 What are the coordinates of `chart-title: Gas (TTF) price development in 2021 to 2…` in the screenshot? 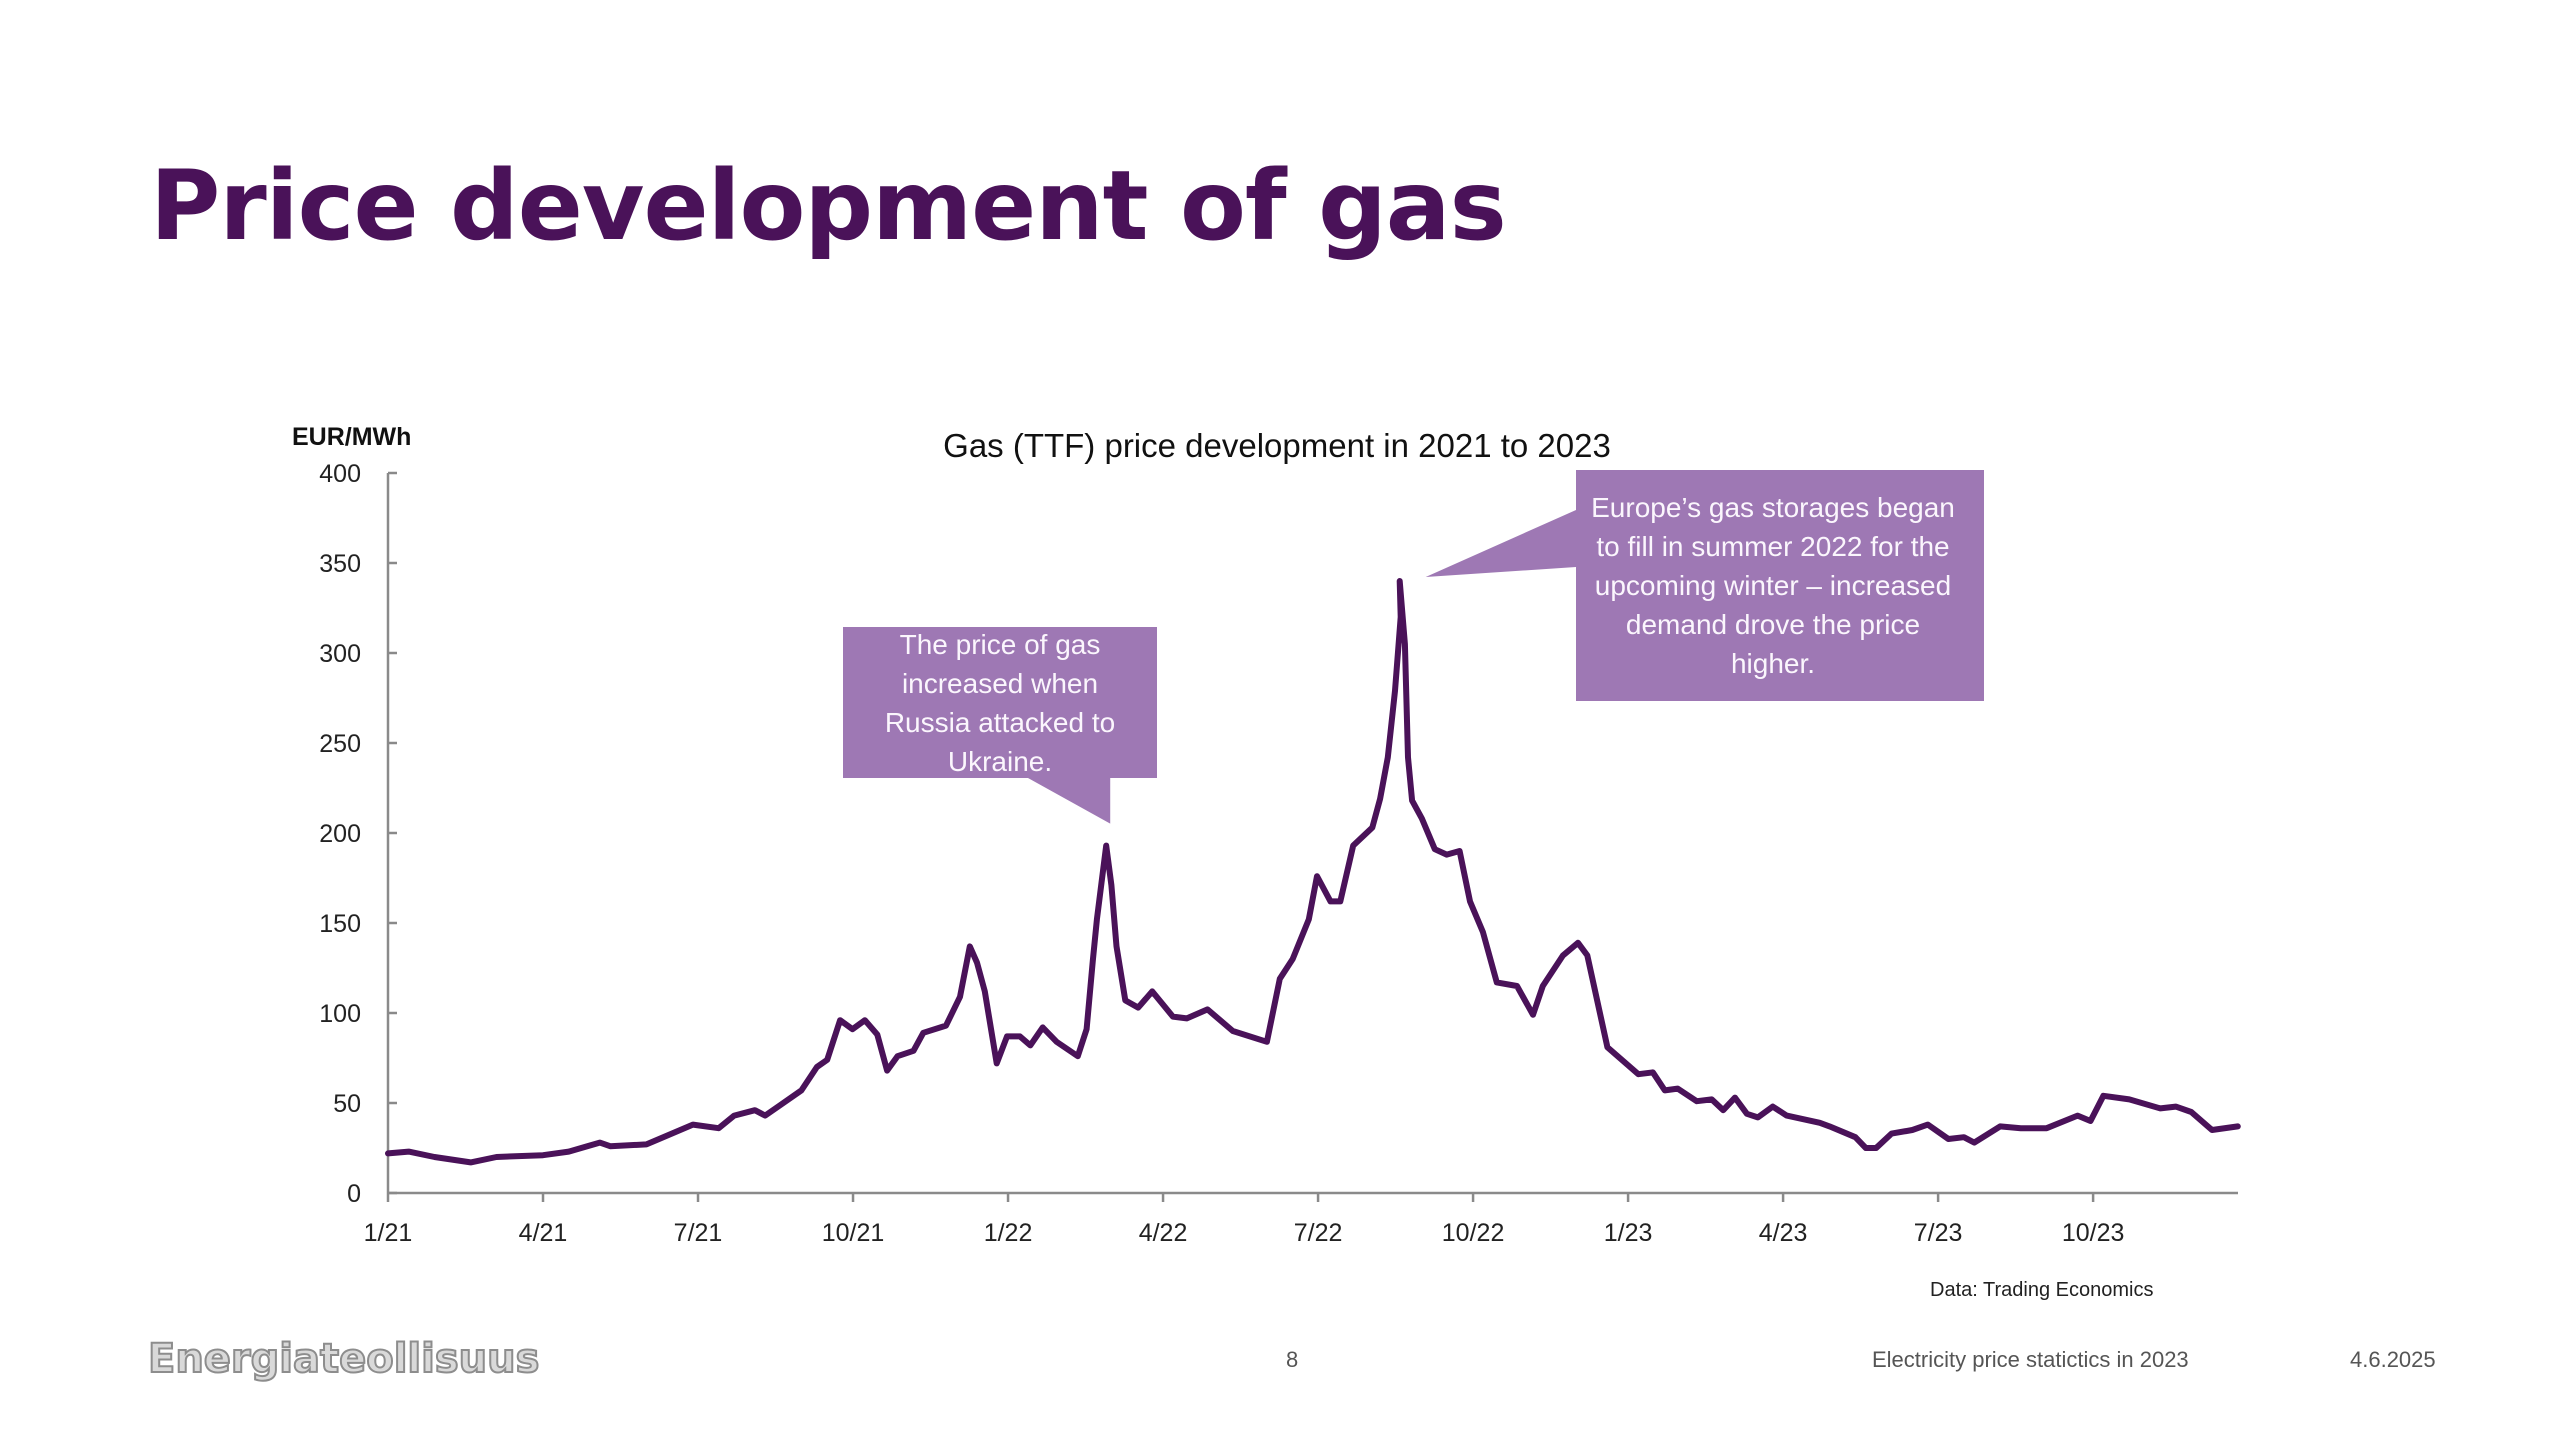 It's located at (1277, 445).